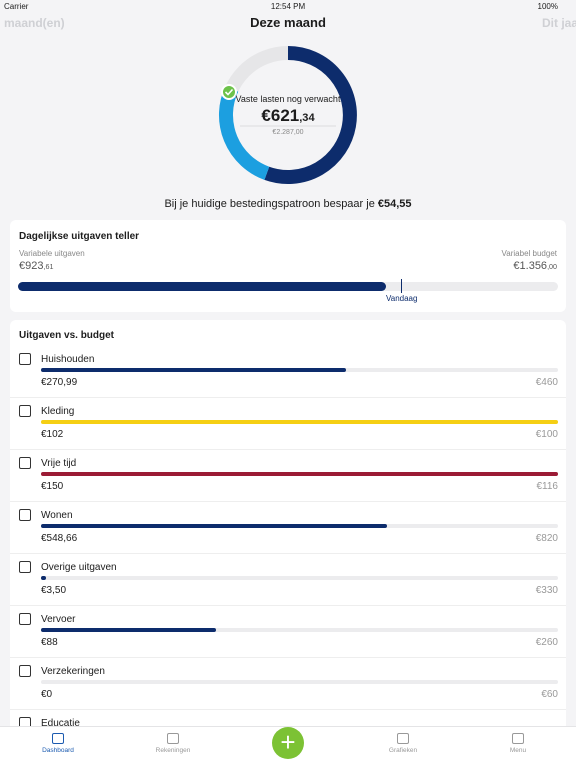 The width and height of the screenshot is (576, 768). What do you see at coordinates (546, 590) in the screenshot?
I see `budget-amount: €330` at bounding box center [546, 590].